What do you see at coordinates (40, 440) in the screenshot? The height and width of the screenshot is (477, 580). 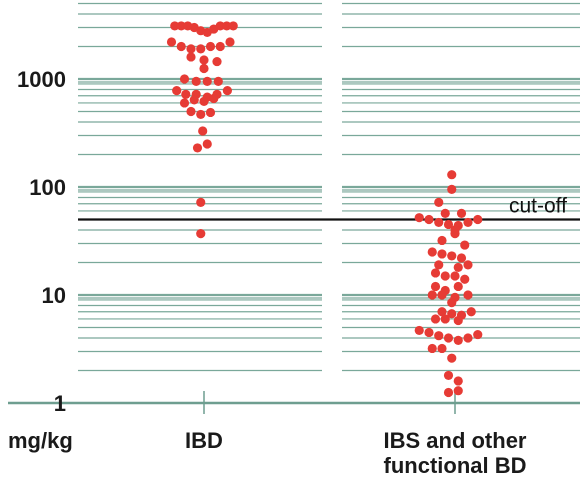 I see `unit-label: mg/kg` at bounding box center [40, 440].